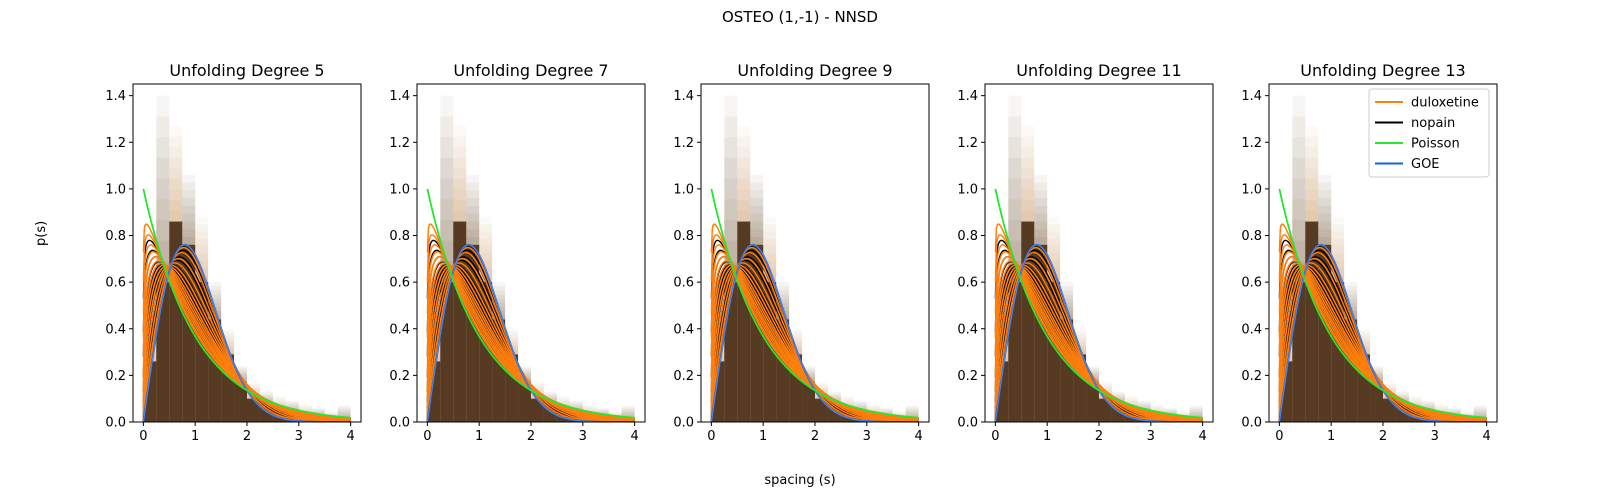 This screenshot has height=500, width=1600. Describe the element at coordinates (800, 480) in the screenshot. I see `x-axis-label: spacing (s)` at that location.